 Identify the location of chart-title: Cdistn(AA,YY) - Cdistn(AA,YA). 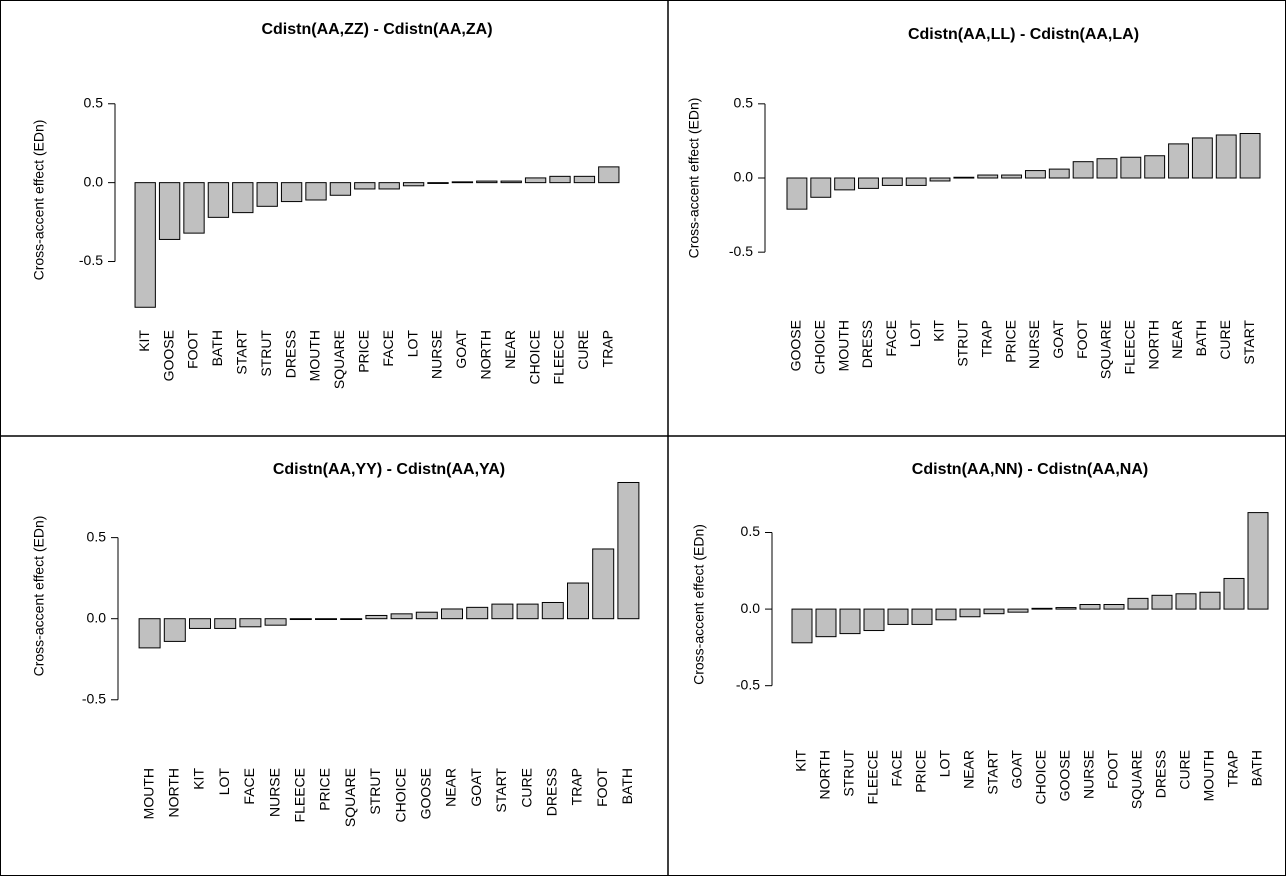
(389, 469).